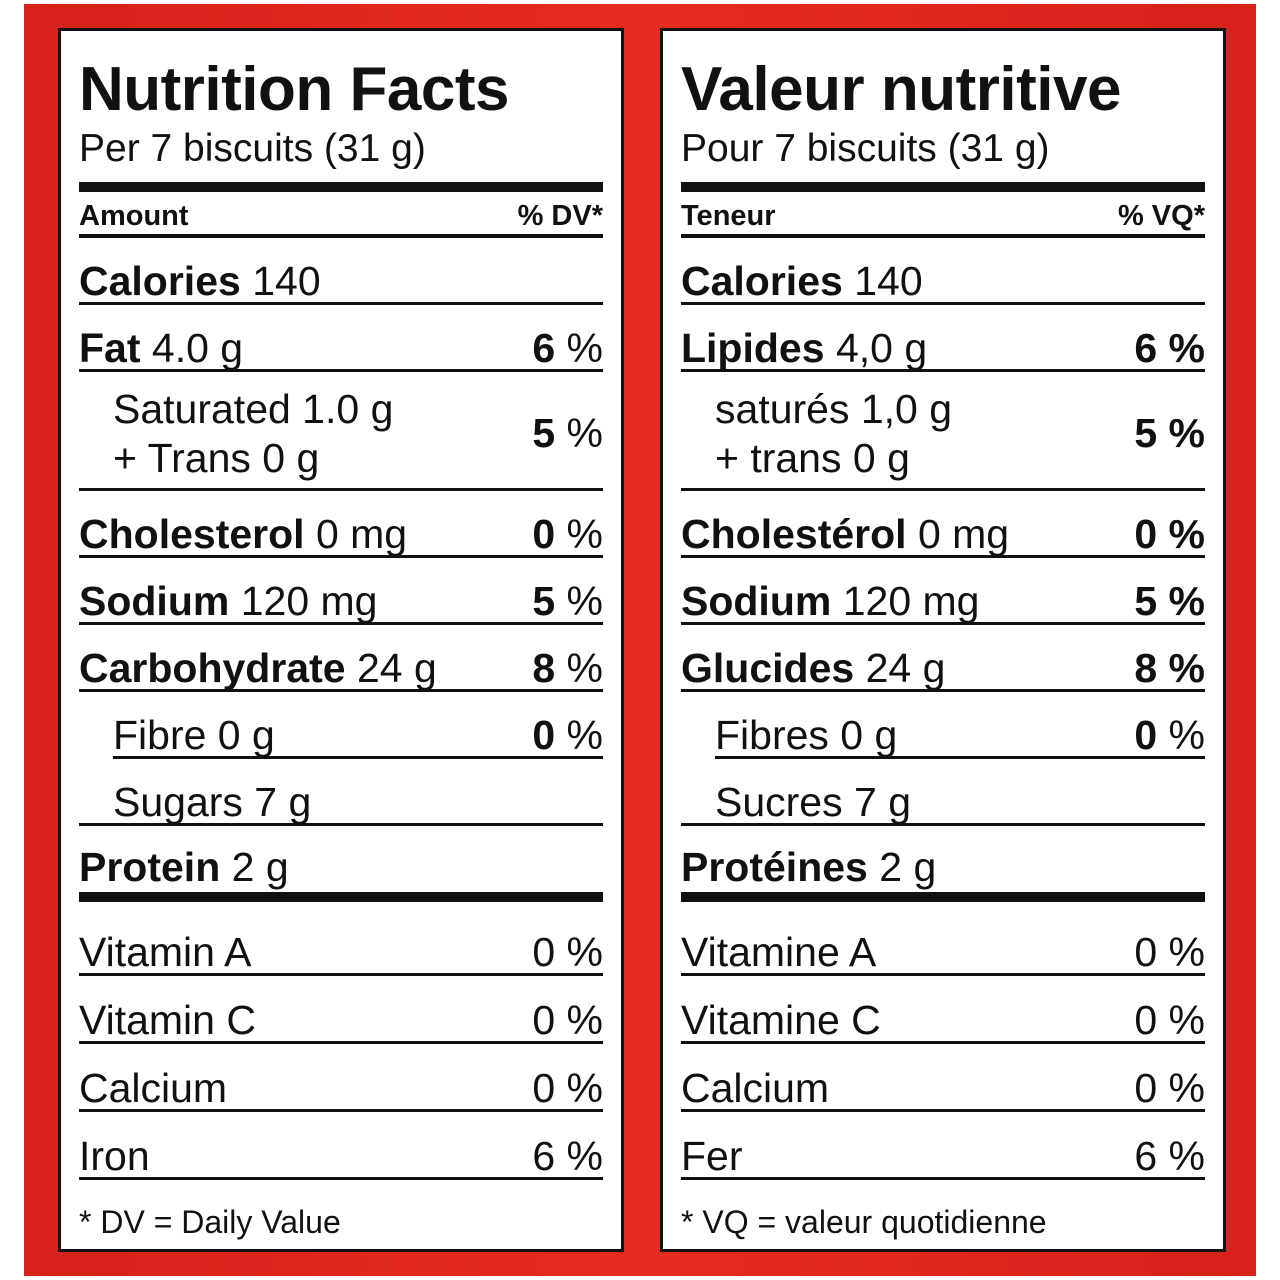  I want to click on iron-row: Iron 6 %, so click(341, 1146).